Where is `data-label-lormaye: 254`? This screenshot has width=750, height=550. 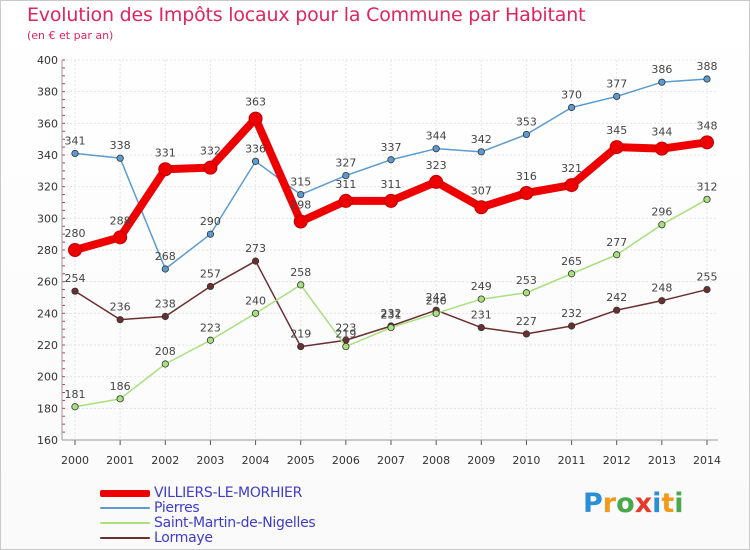
data-label-lormaye: 254 is located at coordinates (75, 278).